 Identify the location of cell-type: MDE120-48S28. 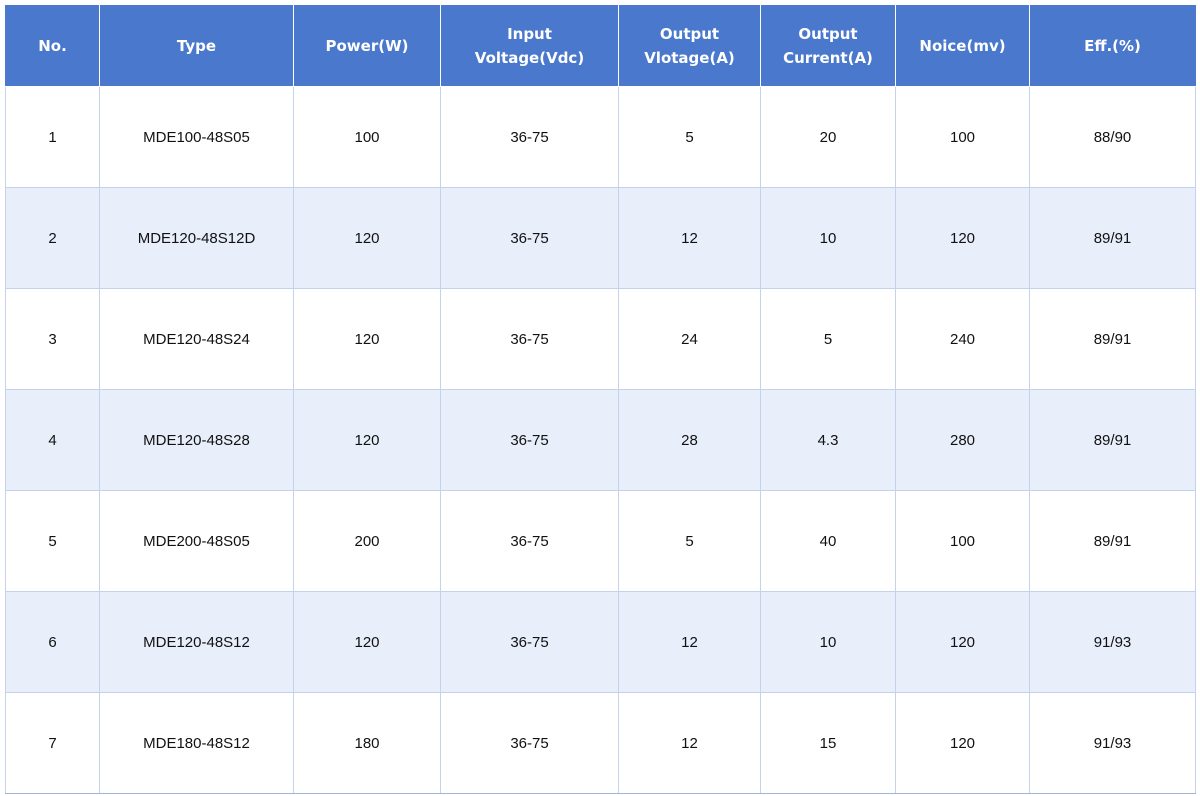
(196, 440).